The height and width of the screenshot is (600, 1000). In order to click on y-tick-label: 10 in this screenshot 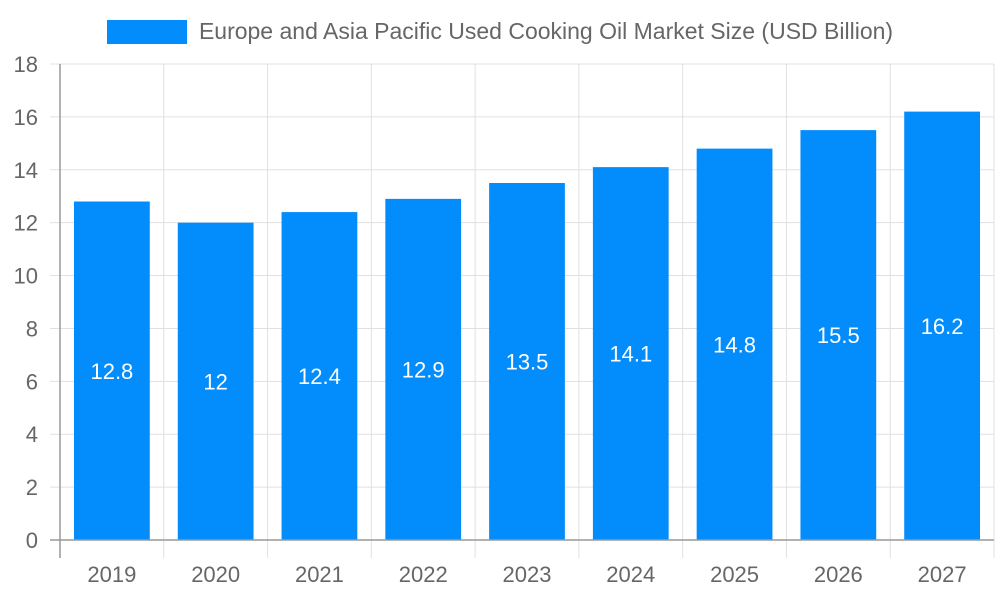, I will do `click(26, 276)`.